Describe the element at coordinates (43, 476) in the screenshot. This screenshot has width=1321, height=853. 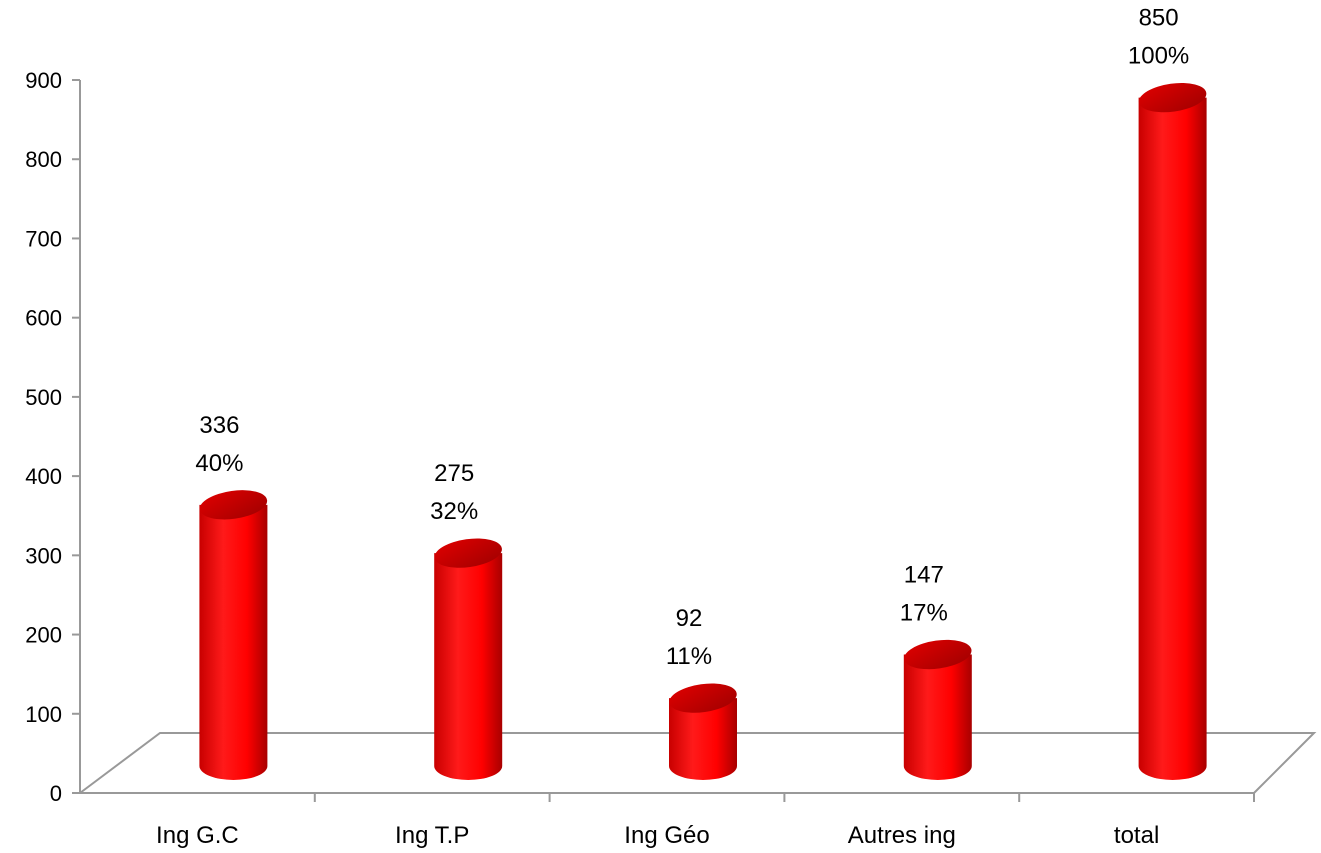
I see `y-tick-label: 400` at that location.